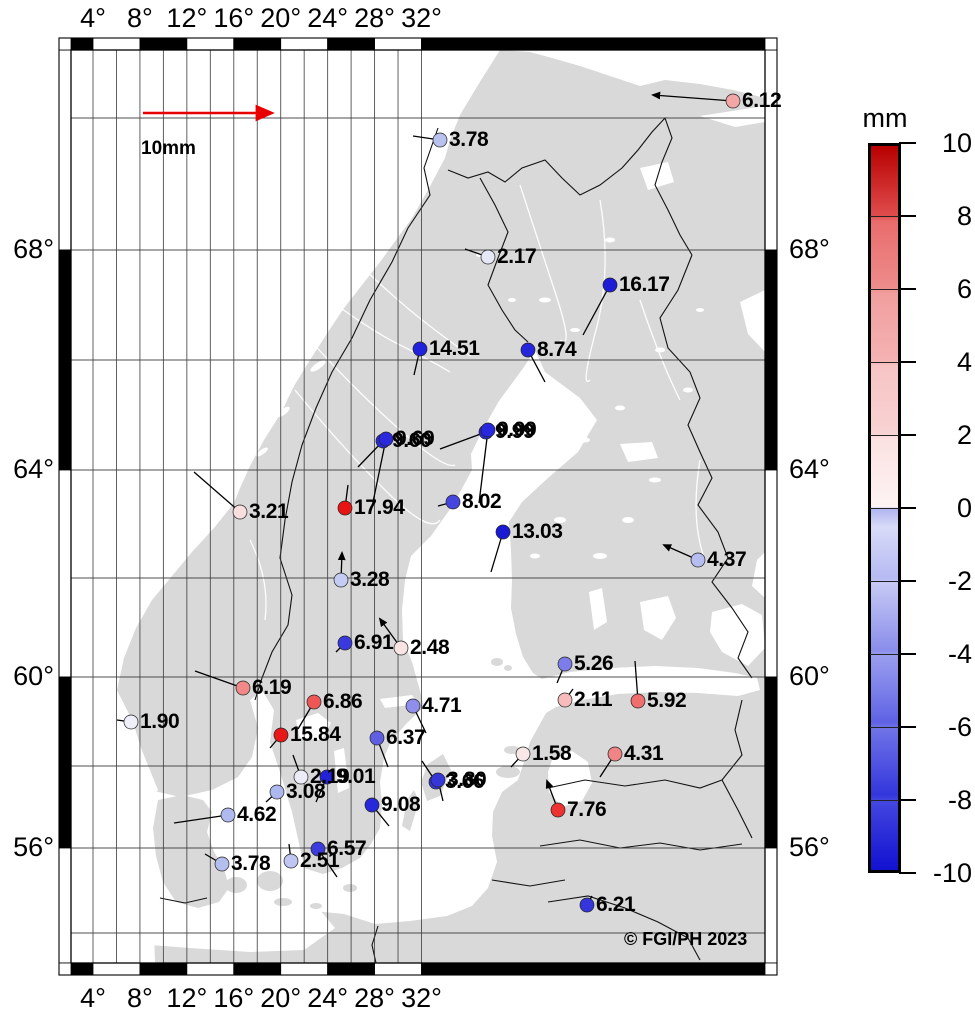 This screenshot has width=975, height=1022. What do you see at coordinates (315, 734) in the screenshot?
I see `station-value-label: 15.84` at bounding box center [315, 734].